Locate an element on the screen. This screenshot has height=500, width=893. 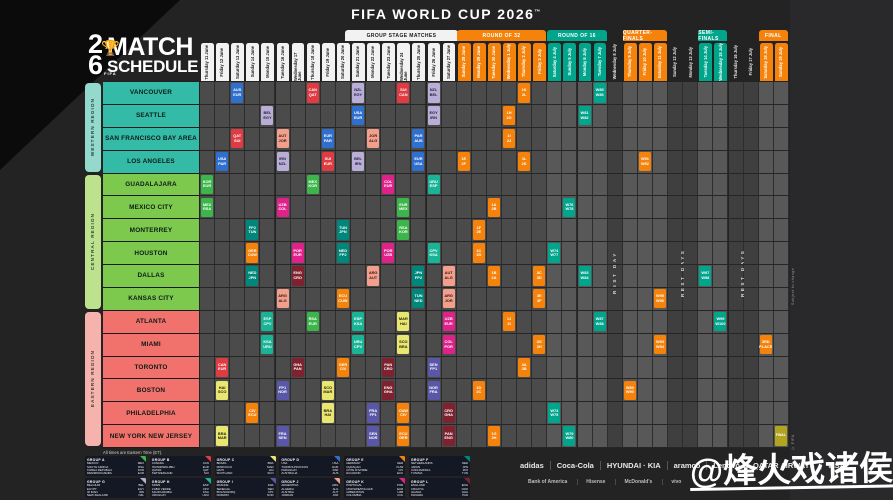
match-team-bottom: FP1 is located at coordinates (373, 415).